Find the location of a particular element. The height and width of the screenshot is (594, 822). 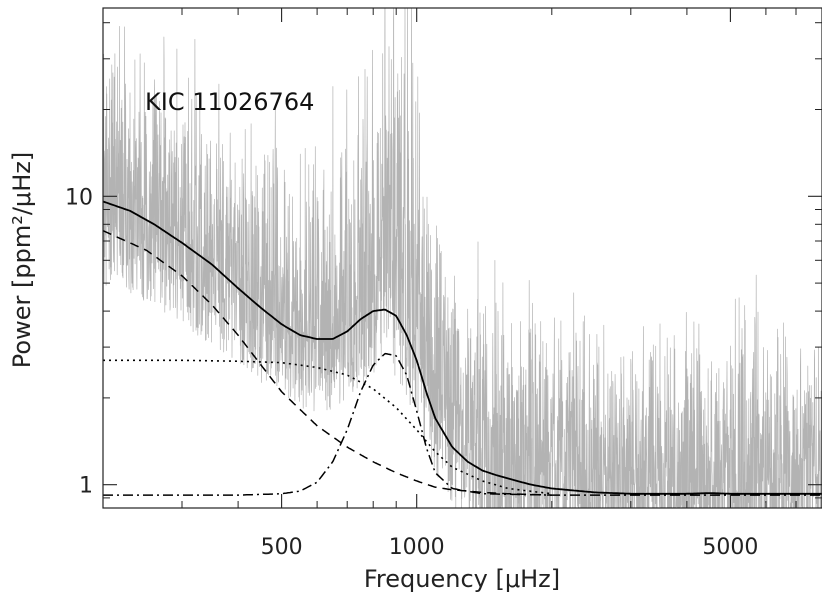

star-id-annotation: KIC 11026764 is located at coordinates (229, 102).